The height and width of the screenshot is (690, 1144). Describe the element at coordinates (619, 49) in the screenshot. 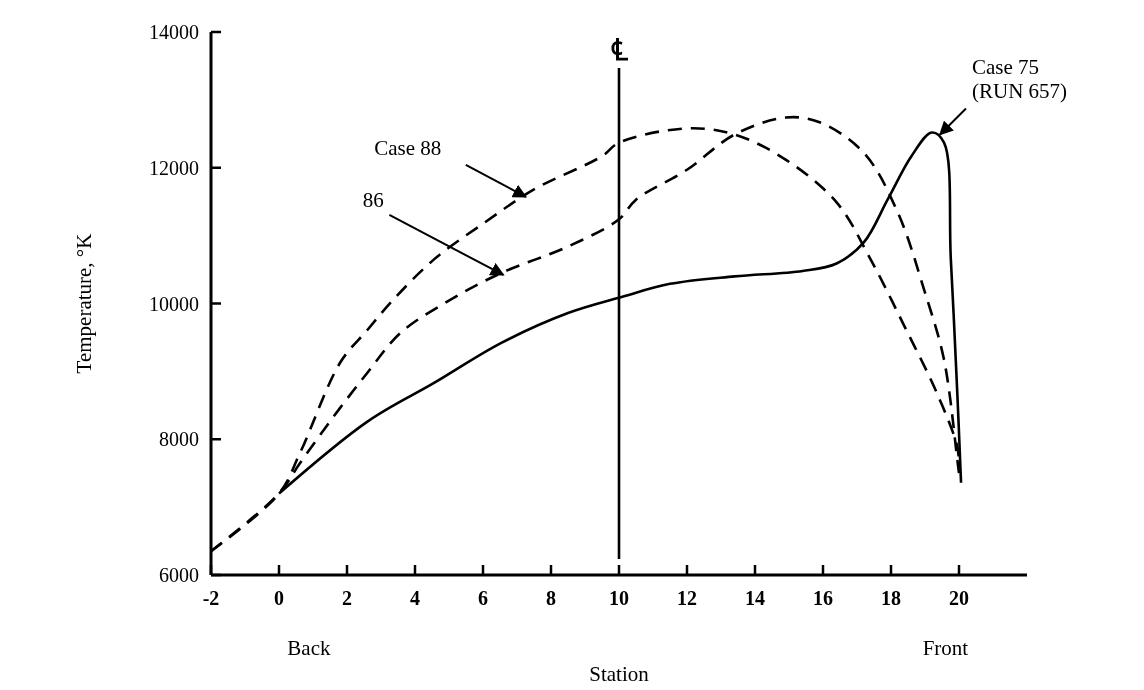

I see `ref-line-label: ℄` at that location.